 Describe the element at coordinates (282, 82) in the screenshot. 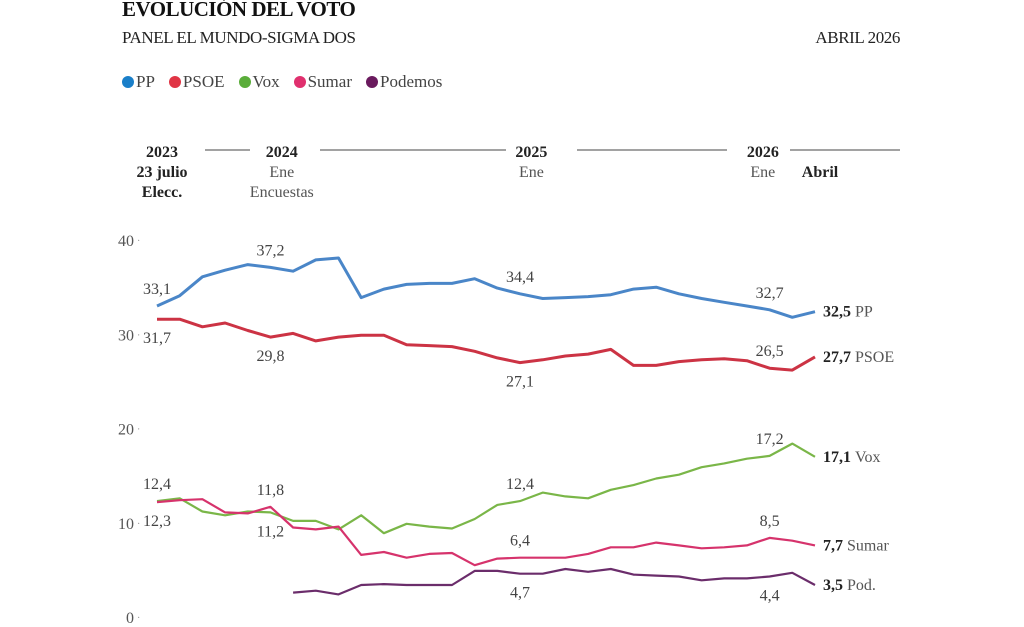

I see `legend: PP PSOE Vox Sumar Podemos` at that location.